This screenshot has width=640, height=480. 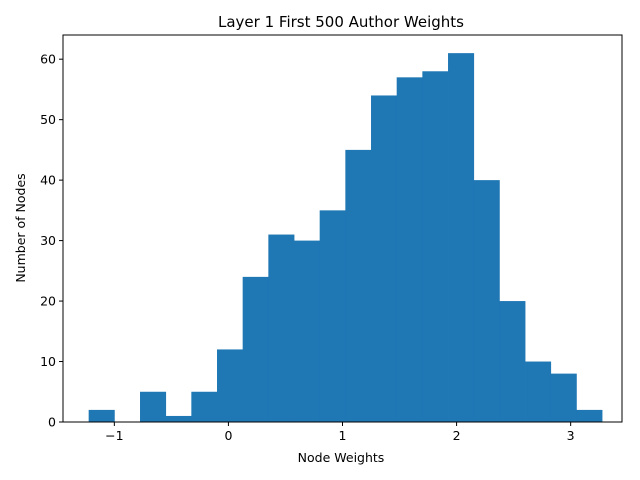 I want to click on y-tick-label: 10, so click(x=48, y=361).